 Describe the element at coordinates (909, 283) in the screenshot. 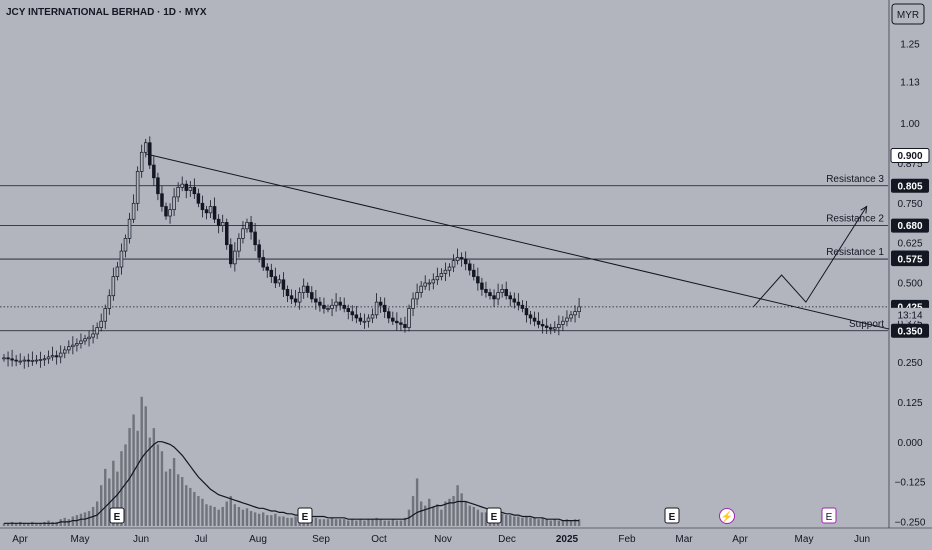

I see `price-tick-label: 0.500` at that location.